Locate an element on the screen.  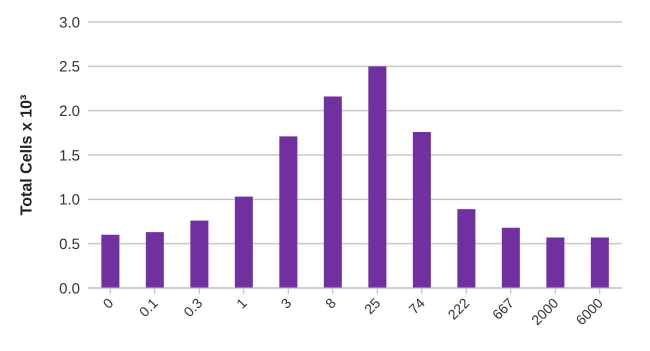
y-tick-label: 2.0 is located at coordinates (69, 111).